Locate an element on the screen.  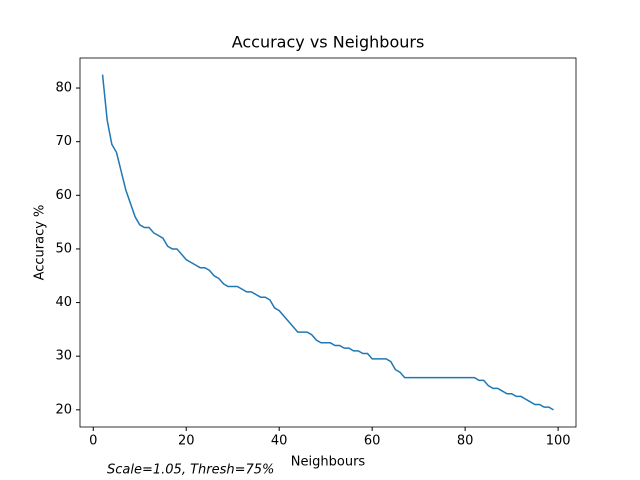
y-tick-label: 40 is located at coordinates (63, 302).